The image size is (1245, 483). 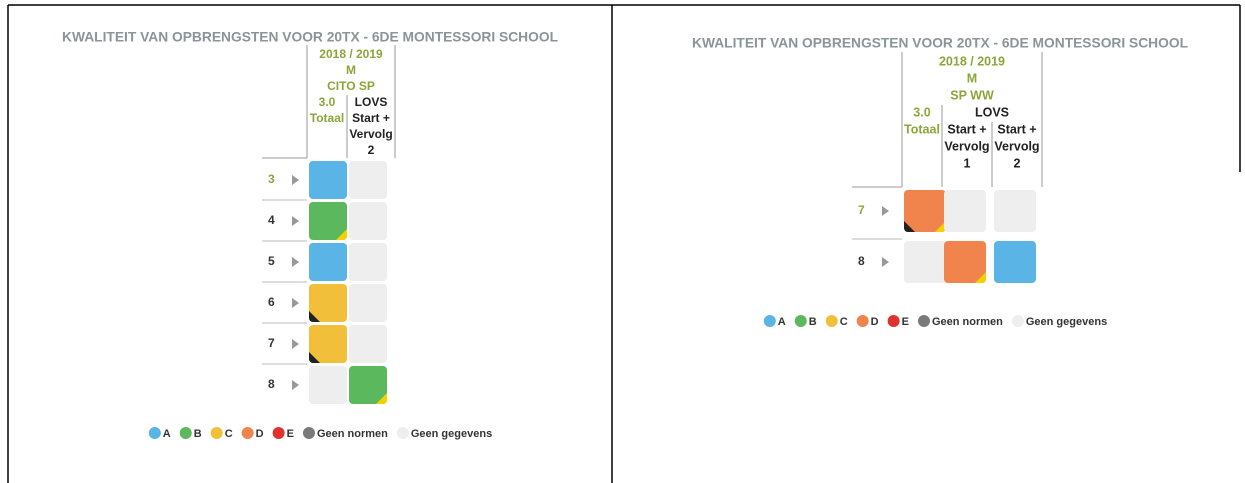 I want to click on row-label: 5, so click(x=271, y=261).